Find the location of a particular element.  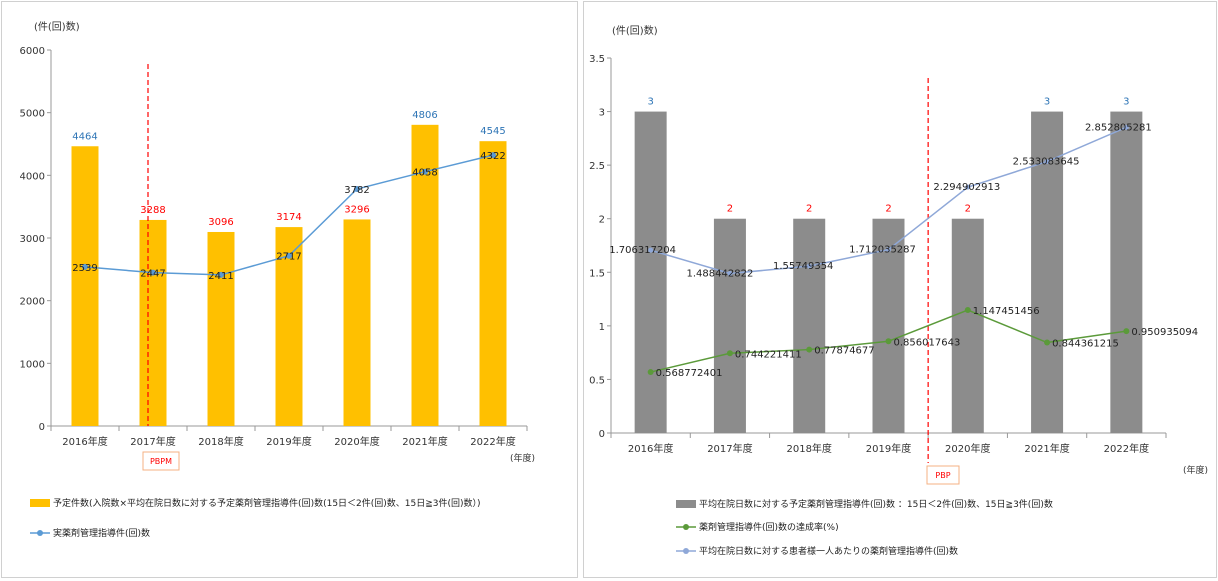

line-data-label: 2539 is located at coordinates (84, 268).